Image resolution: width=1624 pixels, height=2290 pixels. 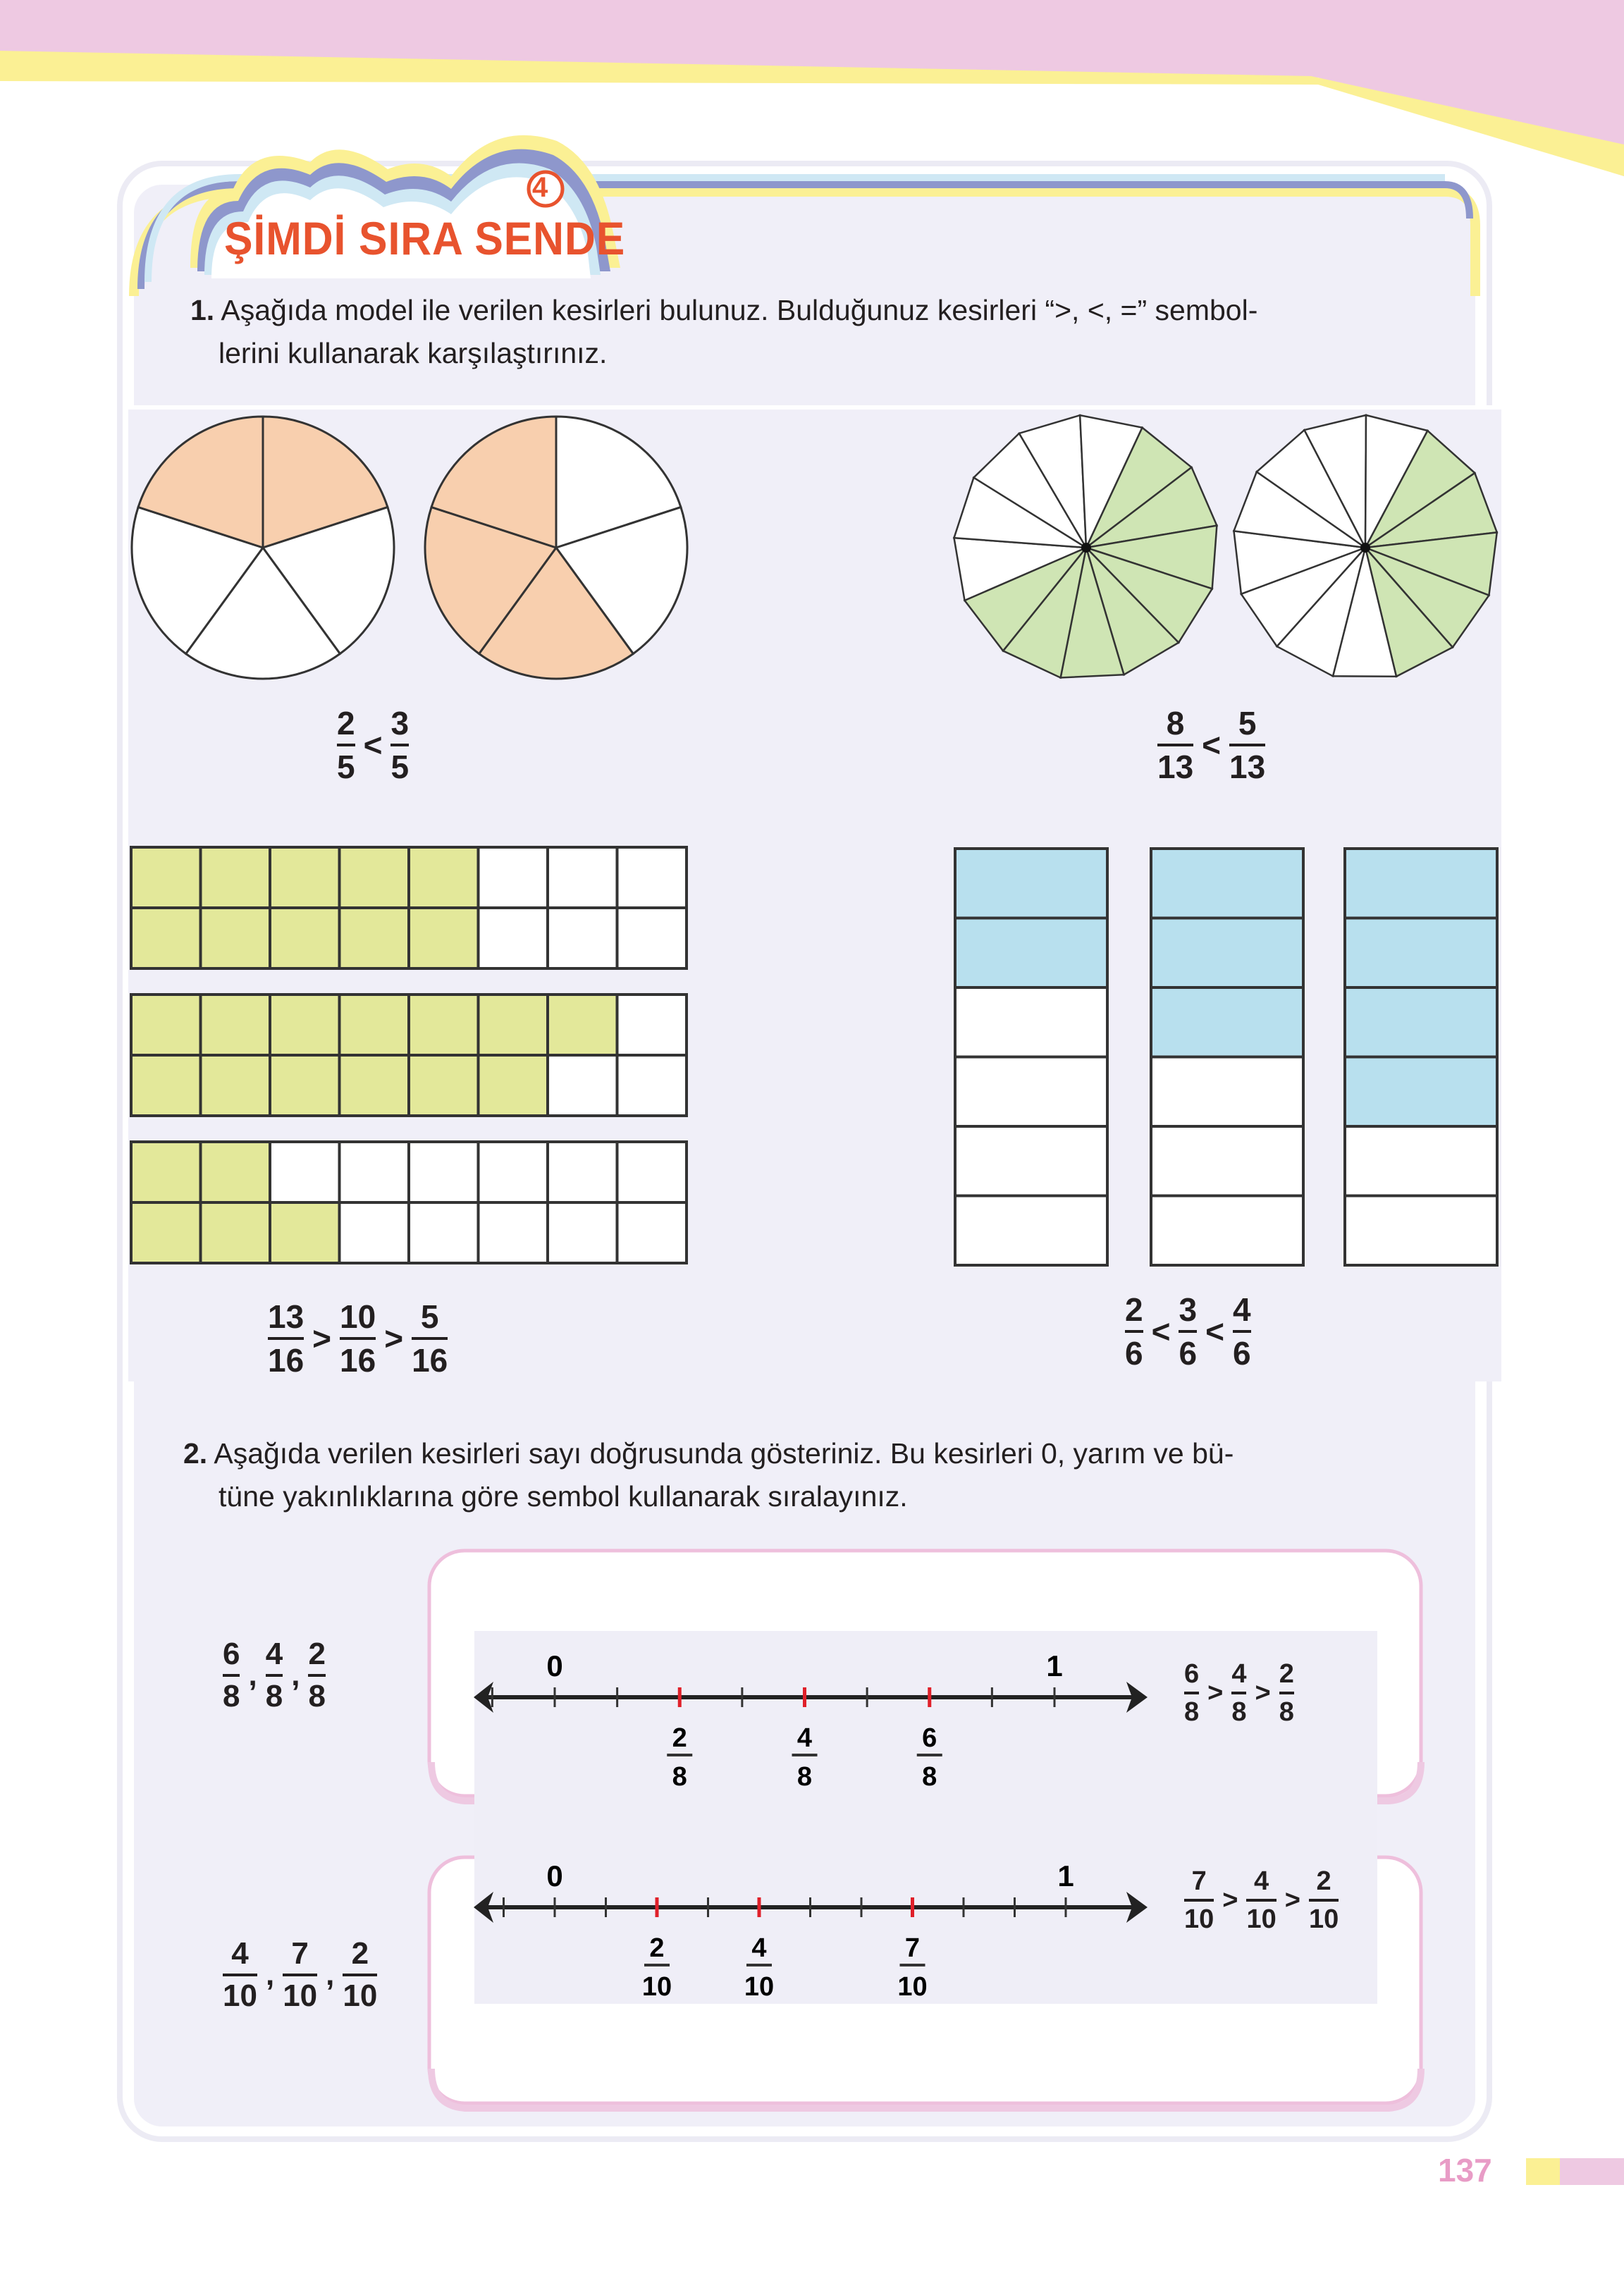 I want to click on numerator: 13, so click(x=286, y=1316).